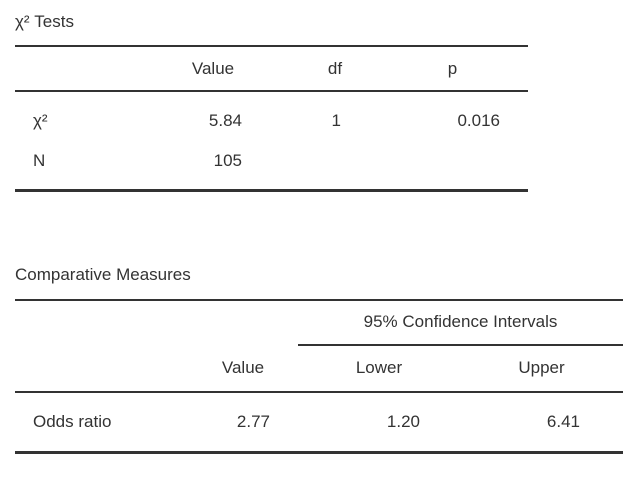 The height and width of the screenshot is (485, 637). Describe the element at coordinates (44, 21) in the screenshot. I see `chi-square-table-title: χ² Tests` at that location.